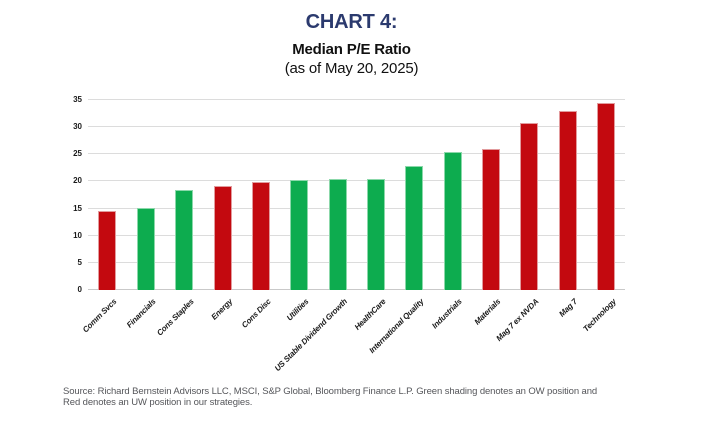  I want to click on y-axis-tick-label: 35, so click(77, 99).